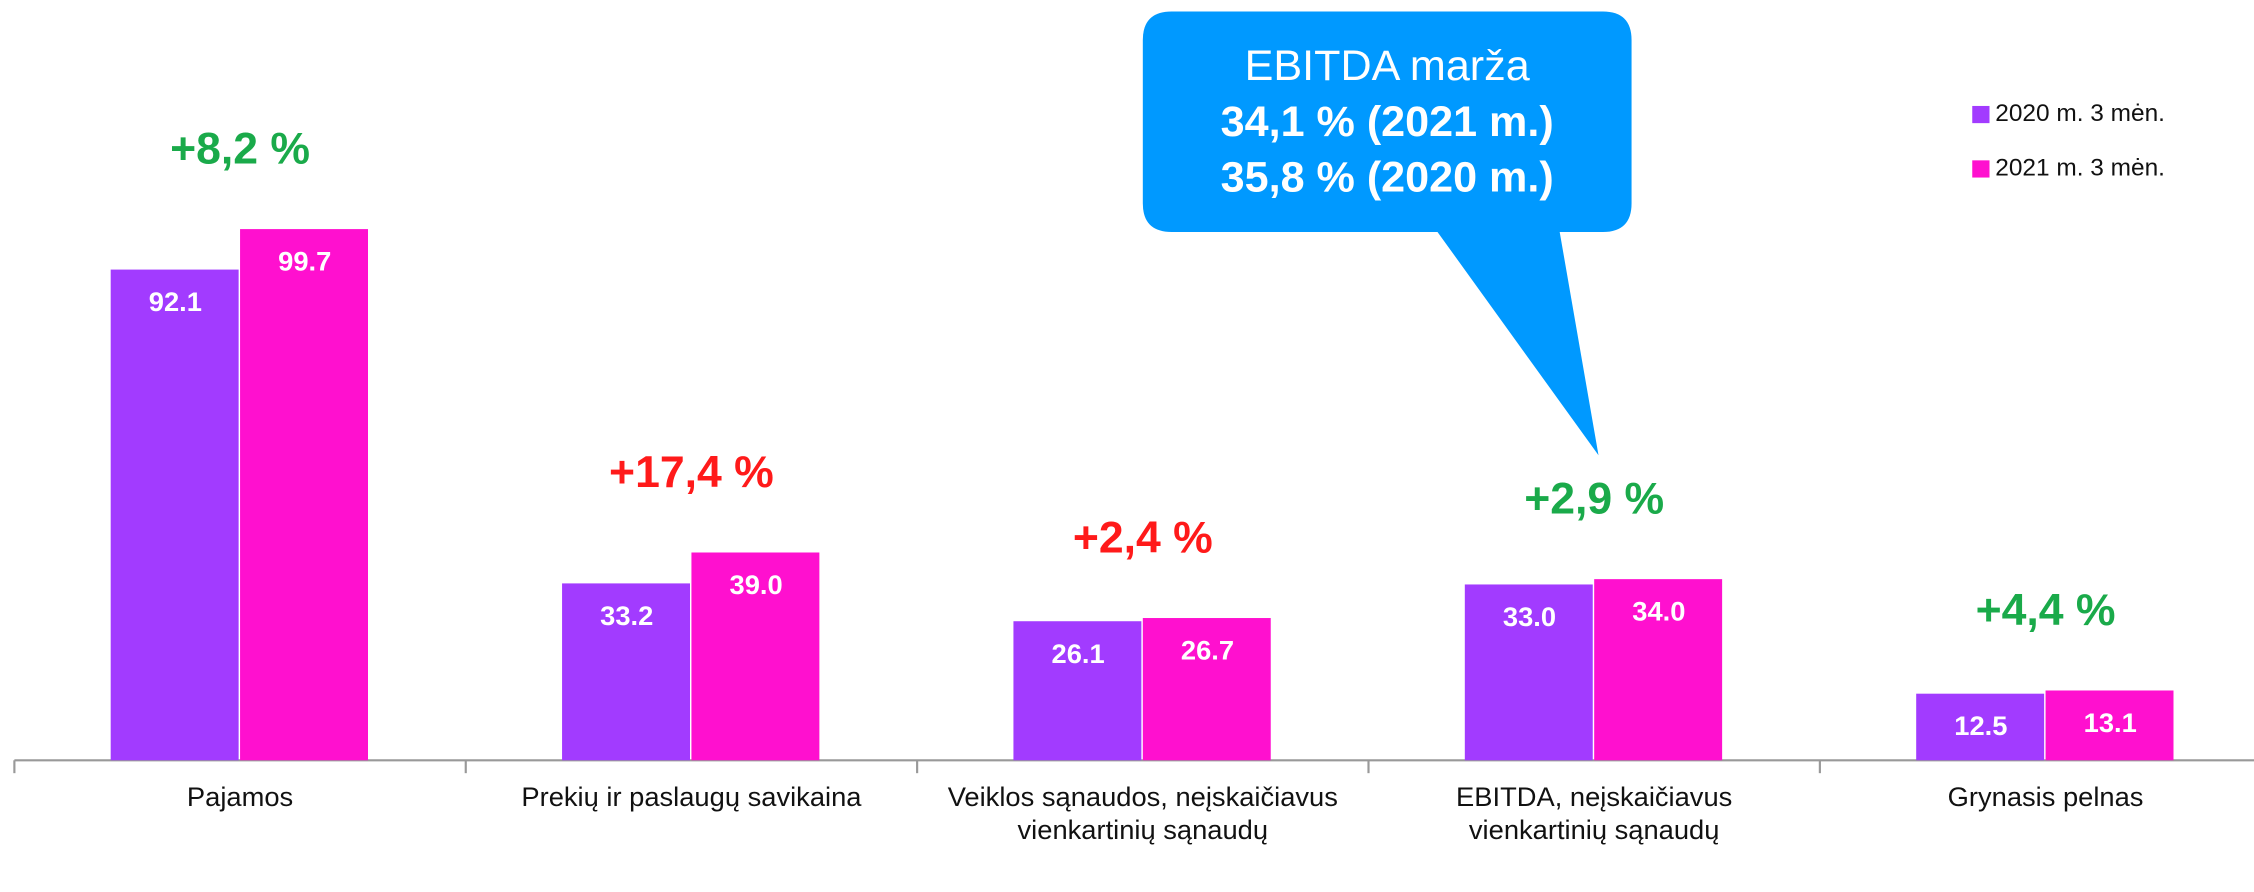 The height and width of the screenshot is (892, 2254). What do you see at coordinates (626, 615) in the screenshot?
I see `data-label: 33.2` at bounding box center [626, 615].